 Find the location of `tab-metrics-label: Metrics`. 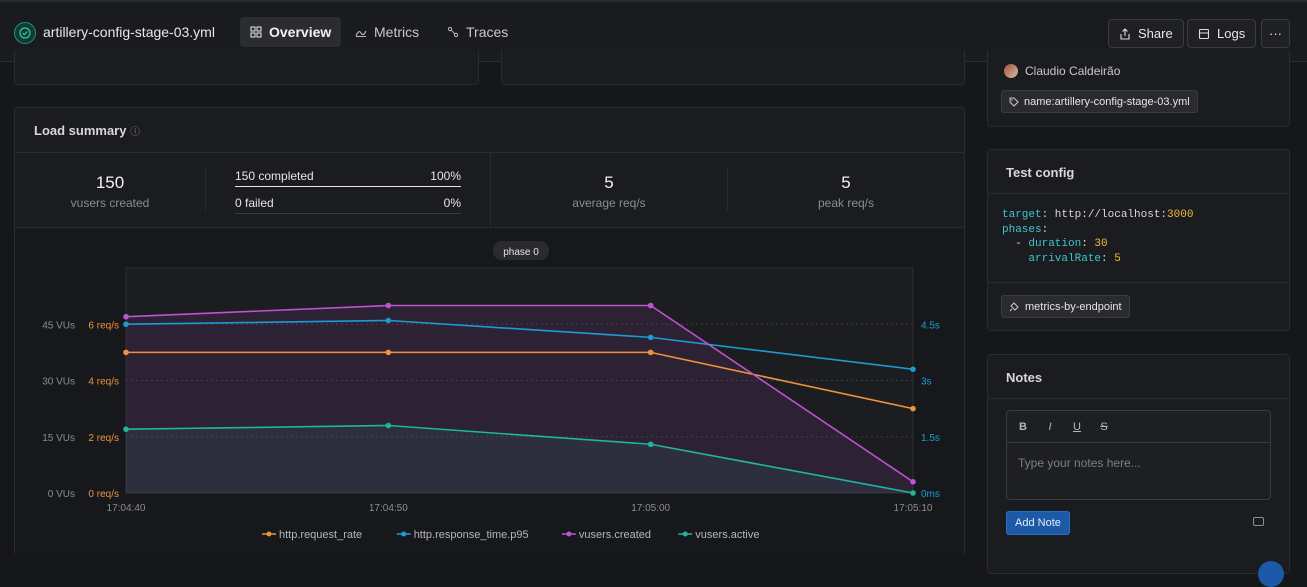

tab-metrics-label: Metrics is located at coordinates (397, 32).